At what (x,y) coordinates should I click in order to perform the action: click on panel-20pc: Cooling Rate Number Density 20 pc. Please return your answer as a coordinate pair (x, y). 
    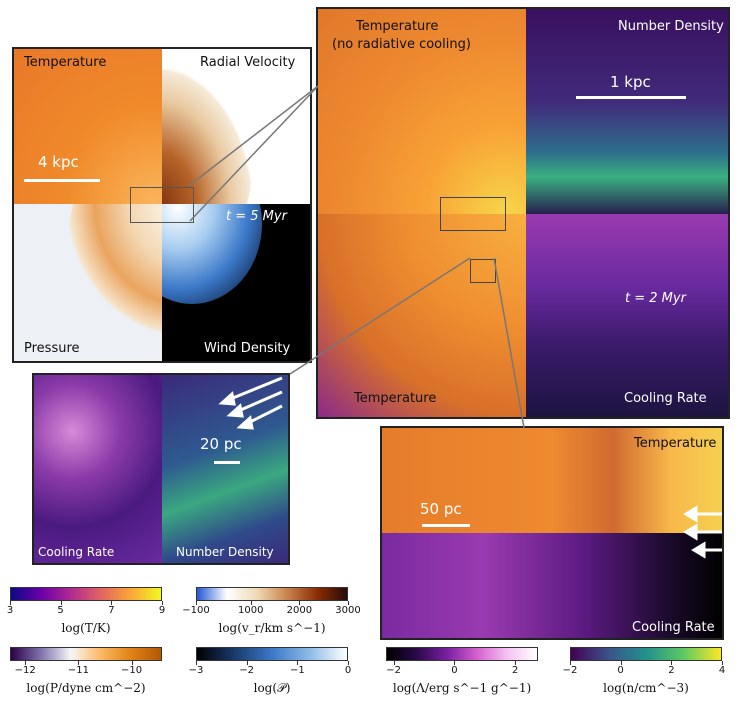
    Looking at the image, I should click on (161, 469).